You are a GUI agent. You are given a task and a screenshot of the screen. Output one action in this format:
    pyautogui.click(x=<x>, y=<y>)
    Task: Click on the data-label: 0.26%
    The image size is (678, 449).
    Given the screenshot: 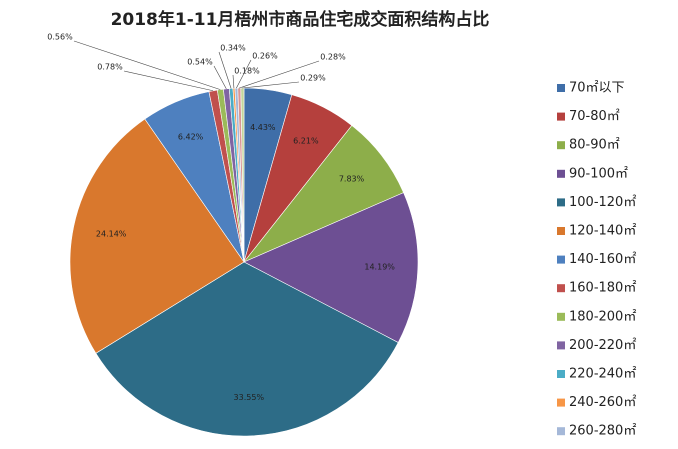 What is the action you would take?
    pyautogui.click(x=265, y=56)
    